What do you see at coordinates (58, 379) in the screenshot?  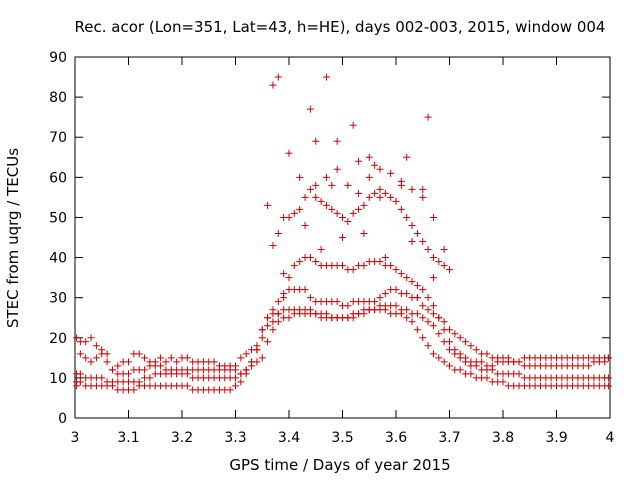 I see `y-tick-label: 10` at bounding box center [58, 379].